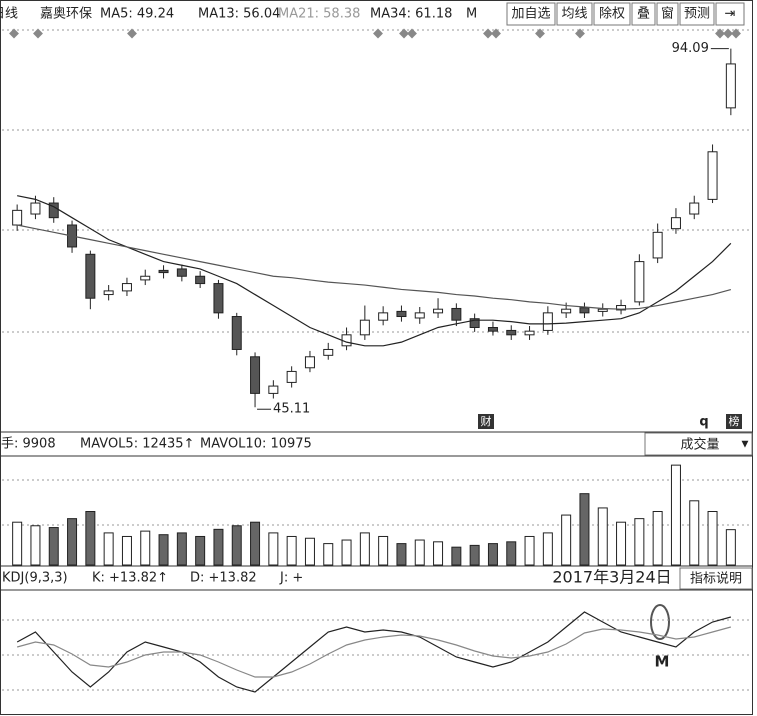 Image resolution: width=757 pixels, height=716 pixels. Describe the element at coordinates (137, 14) in the screenshot. I see `ma-legend: MA5: 49.24` at that location.